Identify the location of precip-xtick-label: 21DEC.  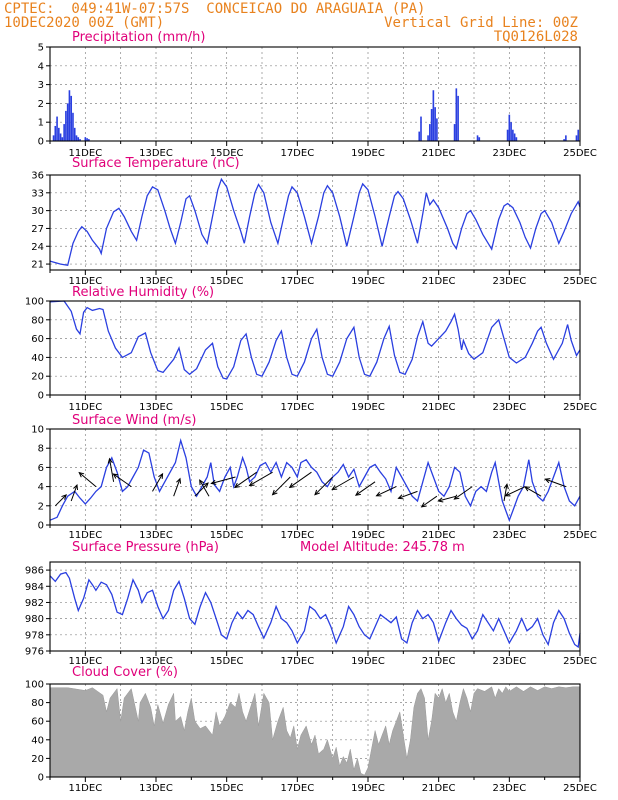
(439, 153).